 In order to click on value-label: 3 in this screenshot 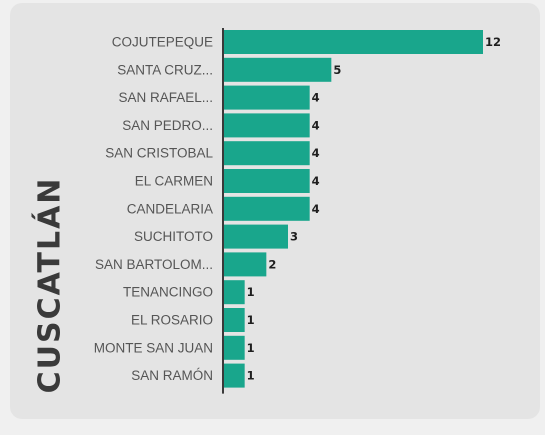, I will do `click(294, 237)`.